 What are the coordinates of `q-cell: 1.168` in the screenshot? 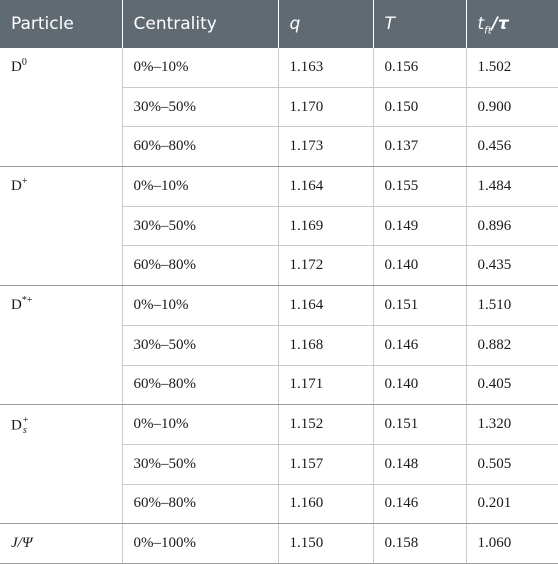 It's located at (325, 345).